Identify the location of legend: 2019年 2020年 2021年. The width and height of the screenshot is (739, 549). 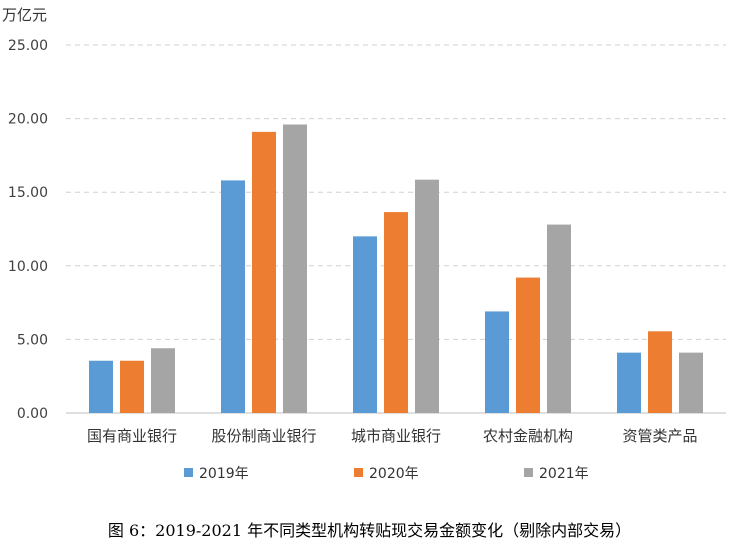
(386, 474).